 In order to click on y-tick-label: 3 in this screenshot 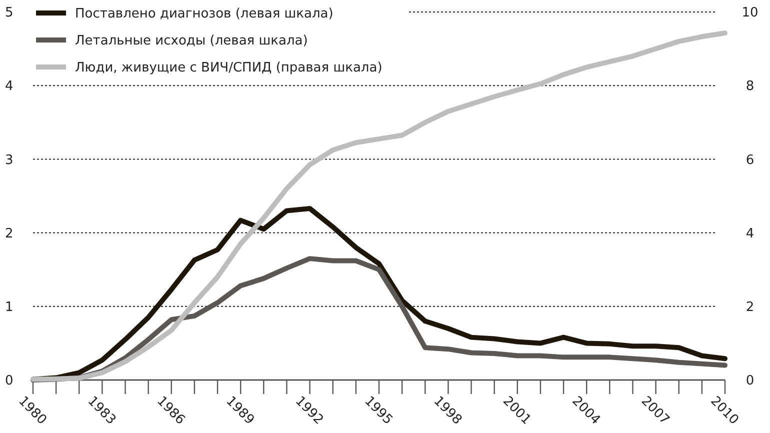, I will do `click(9, 160)`.